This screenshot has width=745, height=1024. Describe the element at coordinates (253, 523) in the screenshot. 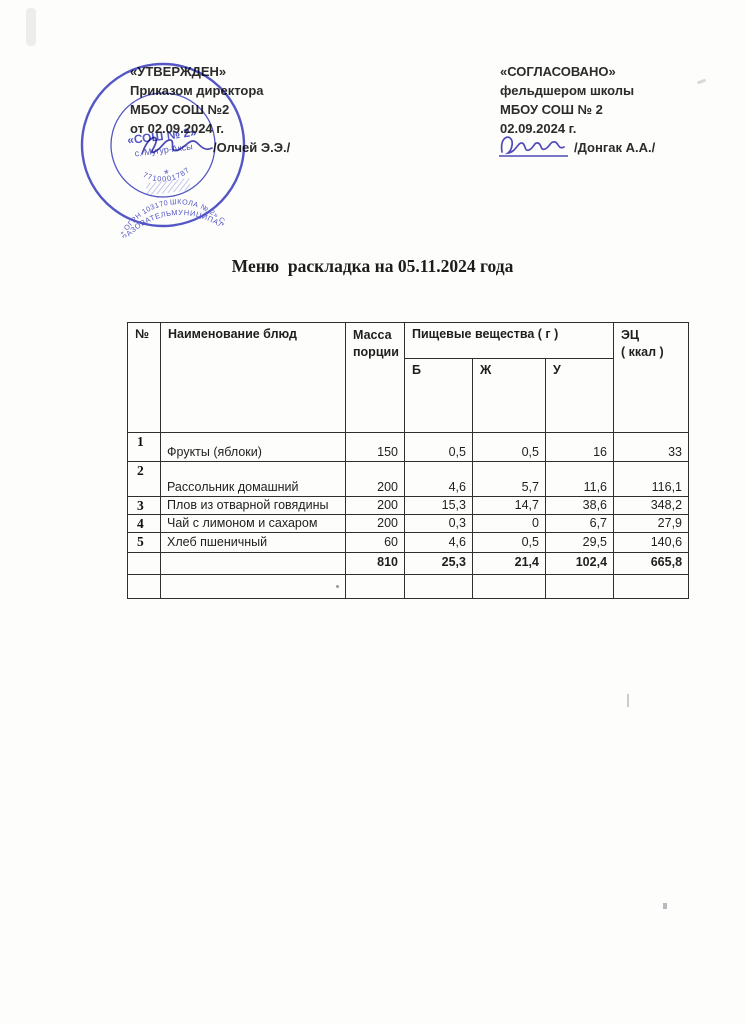

I see `table-cell: Чай с лимоном и сахаром` at that location.